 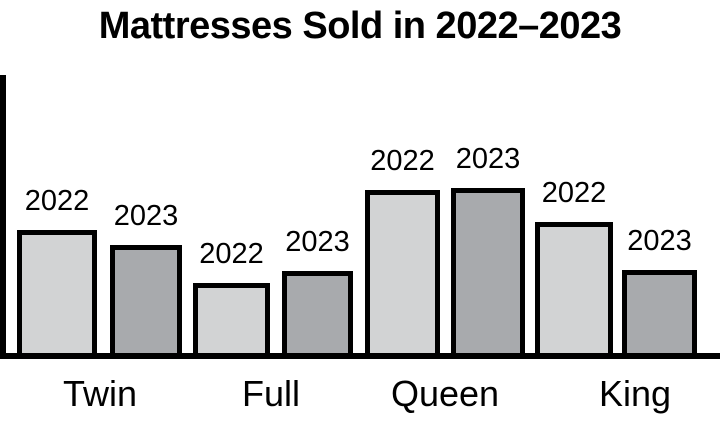 What do you see at coordinates (488, 273) in the screenshot?
I see `bar-queen-2023` at bounding box center [488, 273].